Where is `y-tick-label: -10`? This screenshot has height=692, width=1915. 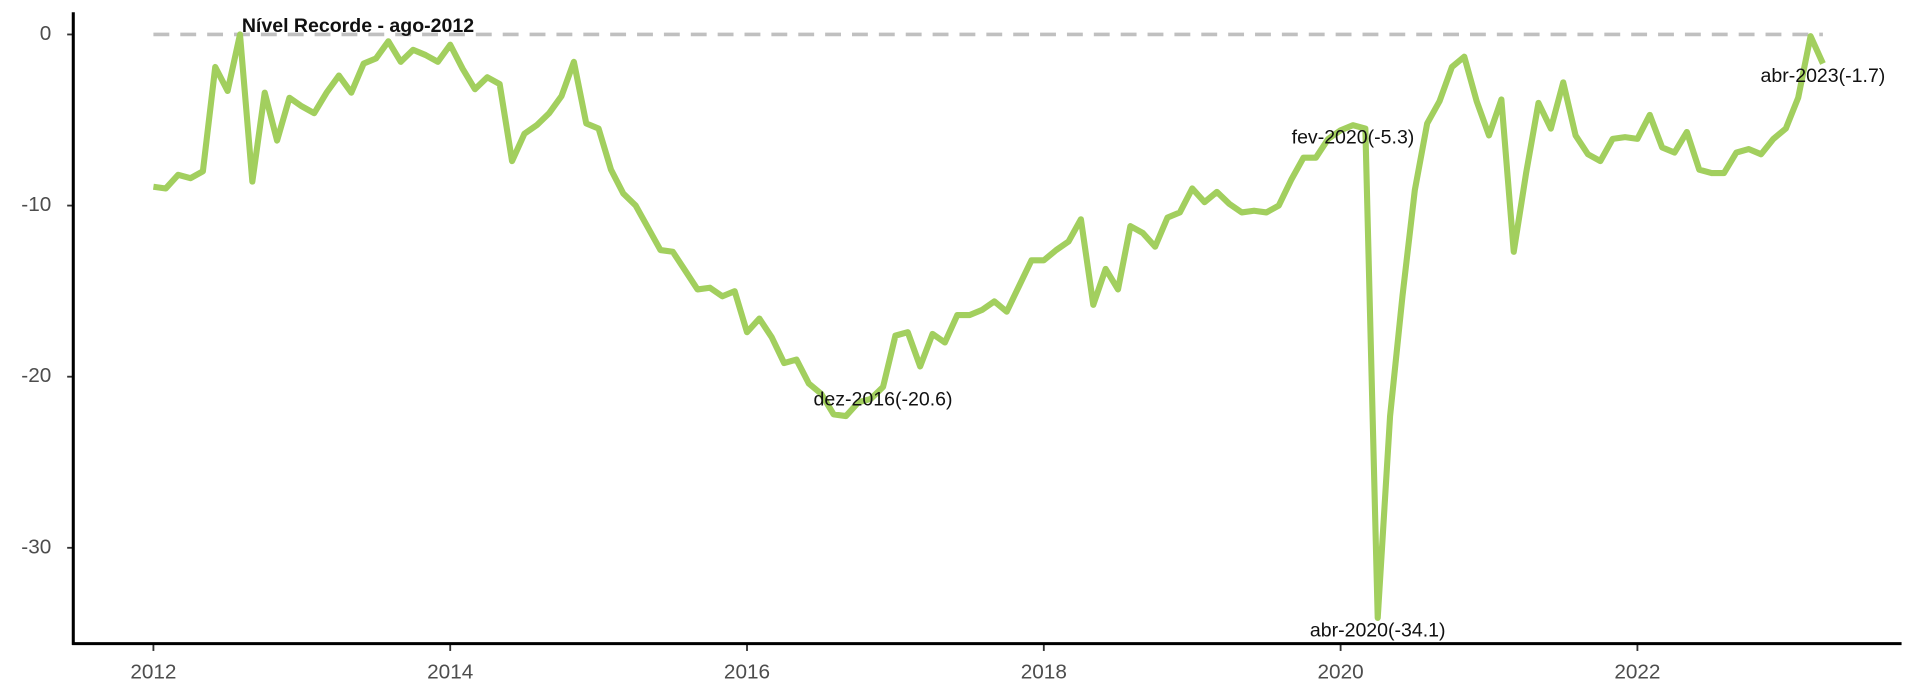 y-tick-label: -10 is located at coordinates (36, 204).